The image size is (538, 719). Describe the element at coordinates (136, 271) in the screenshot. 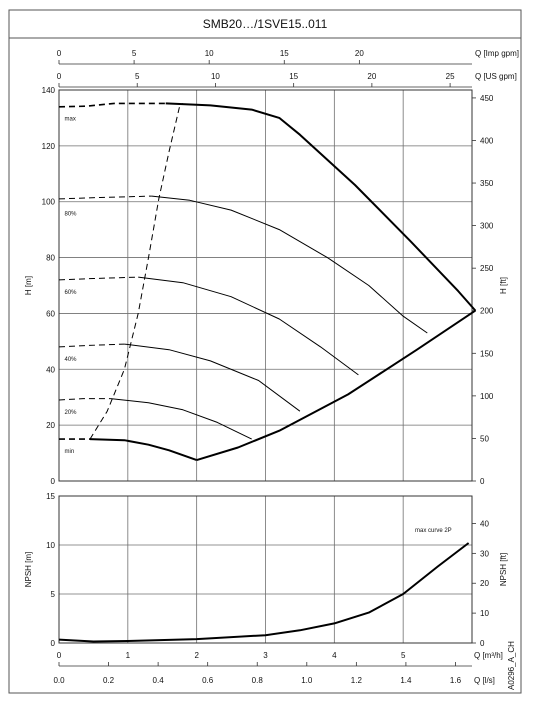

I see `curve-min-to-max-limit-dashed` at that location.